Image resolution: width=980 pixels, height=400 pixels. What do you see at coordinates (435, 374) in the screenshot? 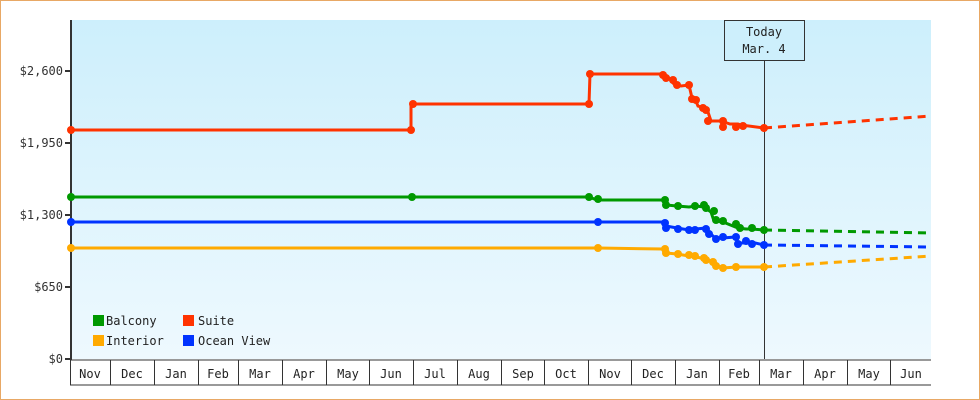
I see `month-label: Jul` at bounding box center [435, 374].